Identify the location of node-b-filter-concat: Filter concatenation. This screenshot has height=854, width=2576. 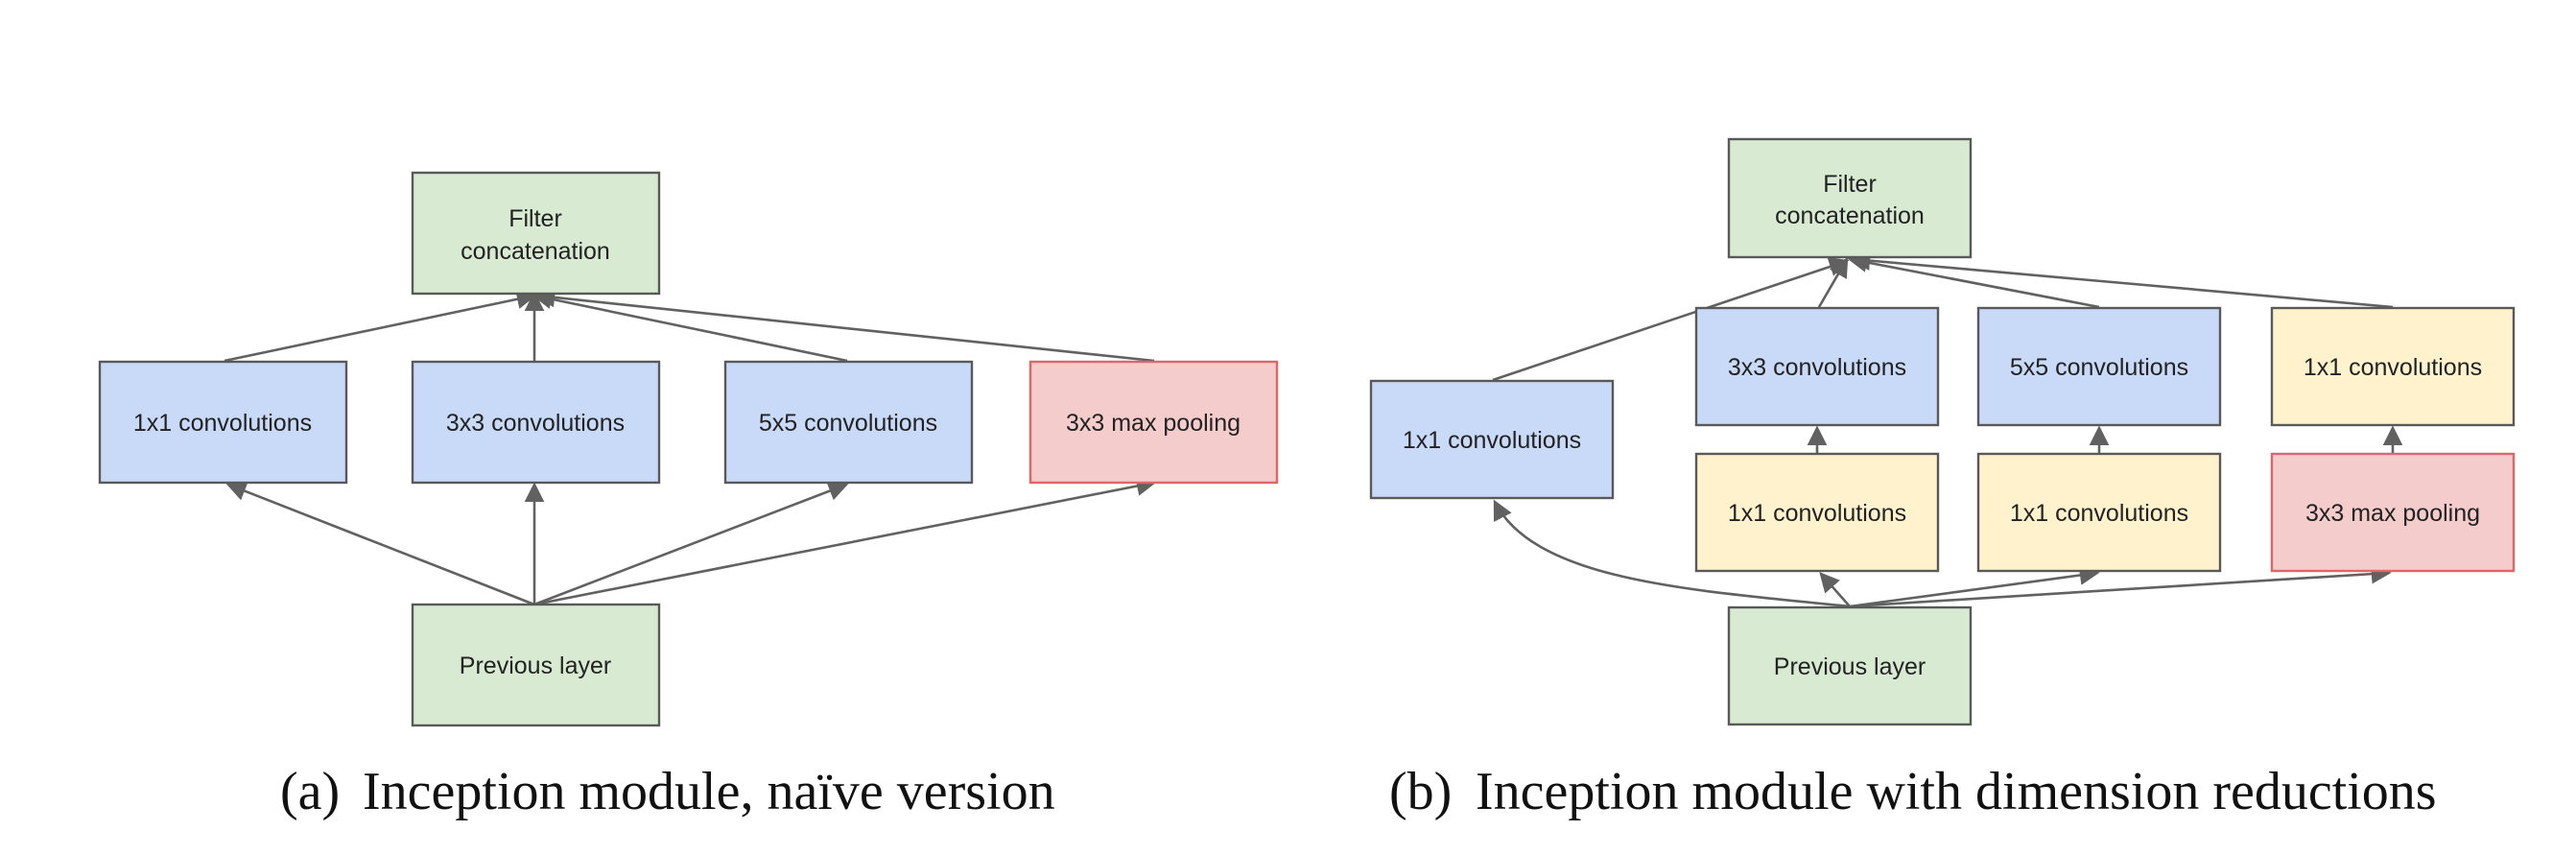
(1850, 198).